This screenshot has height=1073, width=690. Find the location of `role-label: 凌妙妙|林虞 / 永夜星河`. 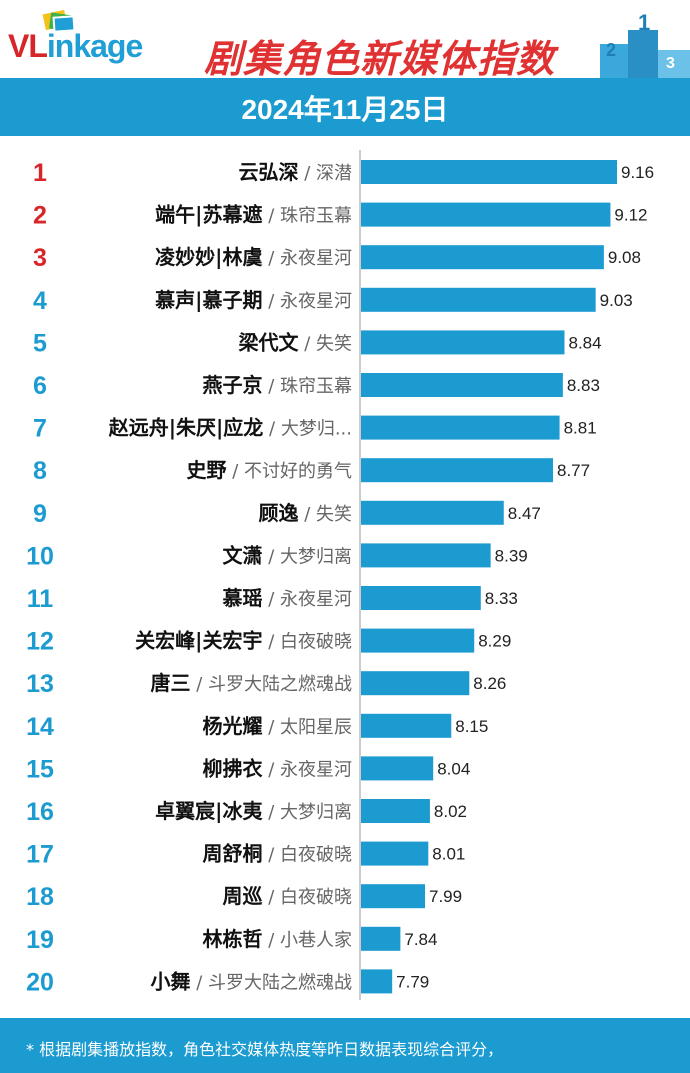

role-label: 凌妙妙|林虞 / 永夜星河 is located at coordinates (253, 257).